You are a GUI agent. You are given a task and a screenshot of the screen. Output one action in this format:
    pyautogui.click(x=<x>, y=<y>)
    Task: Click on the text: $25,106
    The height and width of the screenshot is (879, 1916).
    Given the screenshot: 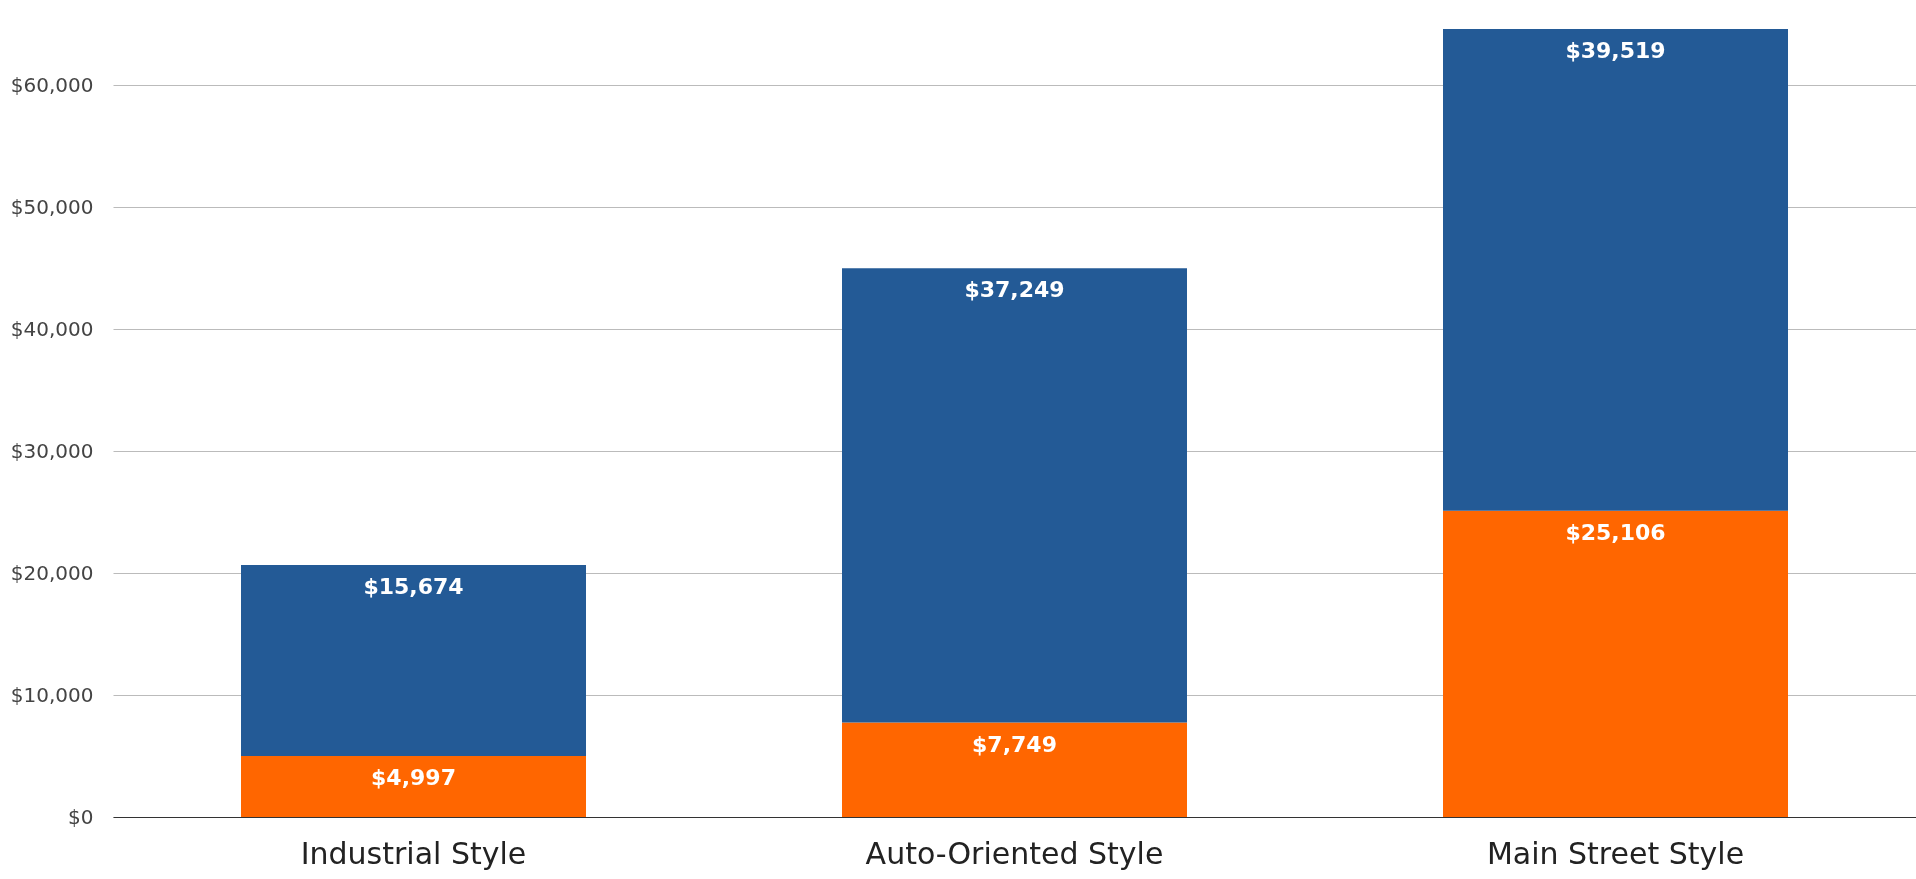 What is the action you would take?
    pyautogui.click(x=1615, y=532)
    